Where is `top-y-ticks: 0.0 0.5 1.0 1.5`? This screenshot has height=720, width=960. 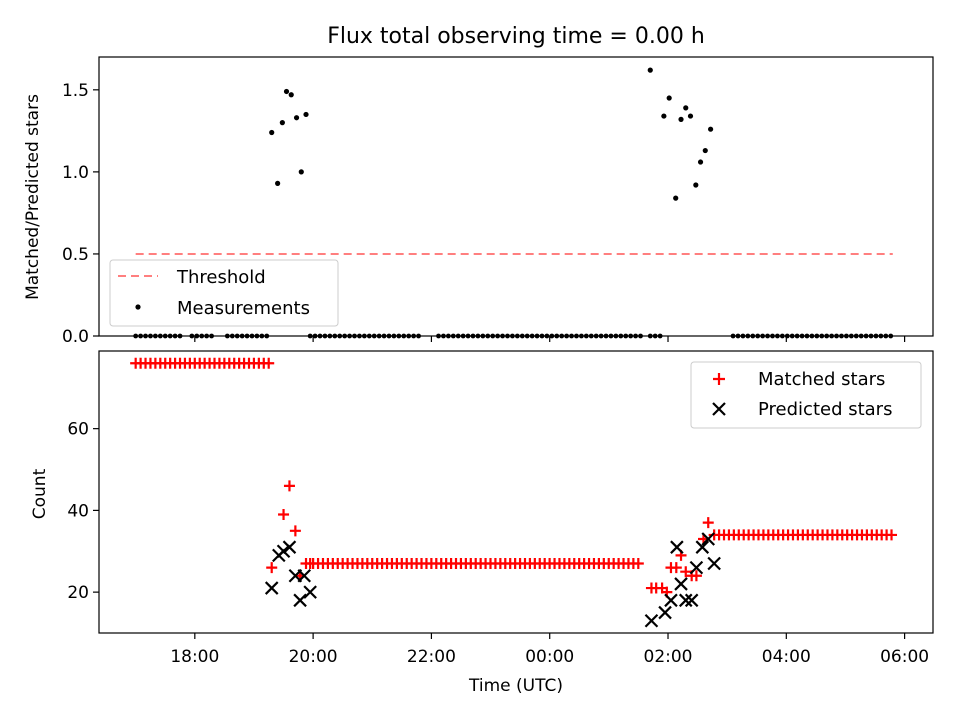 top-y-ticks: 0.0 0.5 1.0 1.5 is located at coordinates (80, 214).